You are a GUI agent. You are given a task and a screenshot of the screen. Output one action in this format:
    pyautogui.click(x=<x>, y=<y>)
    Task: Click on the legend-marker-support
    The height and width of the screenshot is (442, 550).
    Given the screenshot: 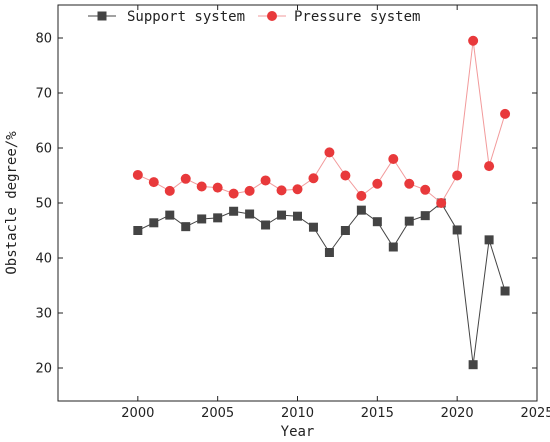 What is the action you would take?
    pyautogui.click(x=102, y=16)
    